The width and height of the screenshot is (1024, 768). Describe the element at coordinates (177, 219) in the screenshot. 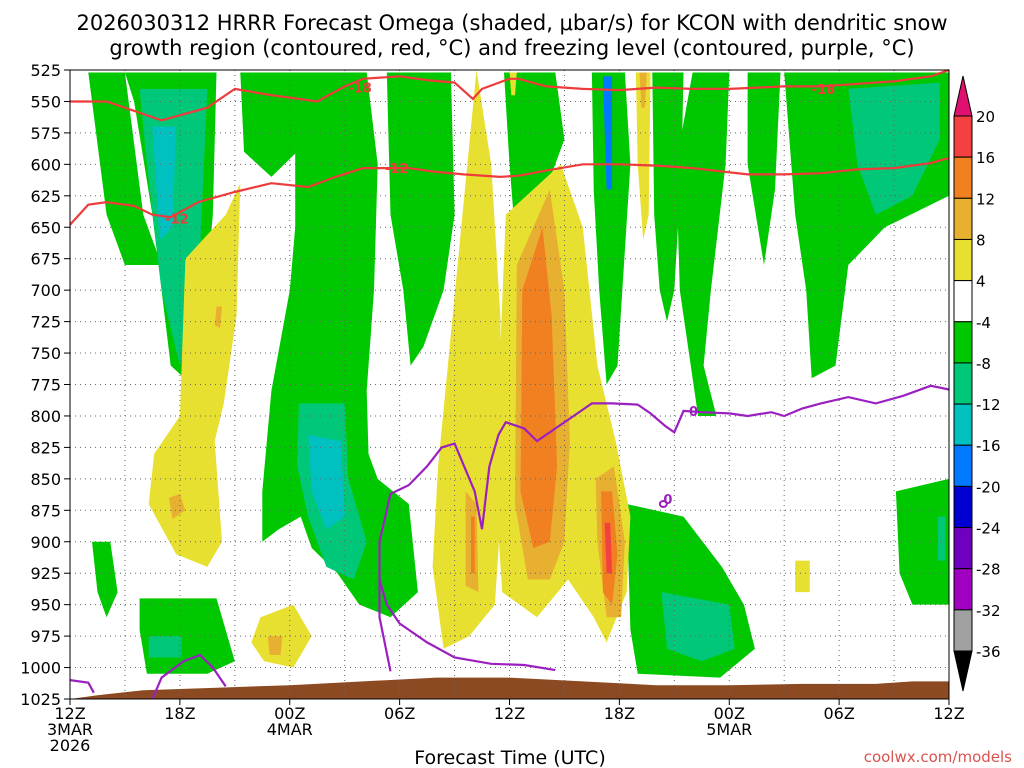

I see `dgz-contour-1-label: -12` at that location.